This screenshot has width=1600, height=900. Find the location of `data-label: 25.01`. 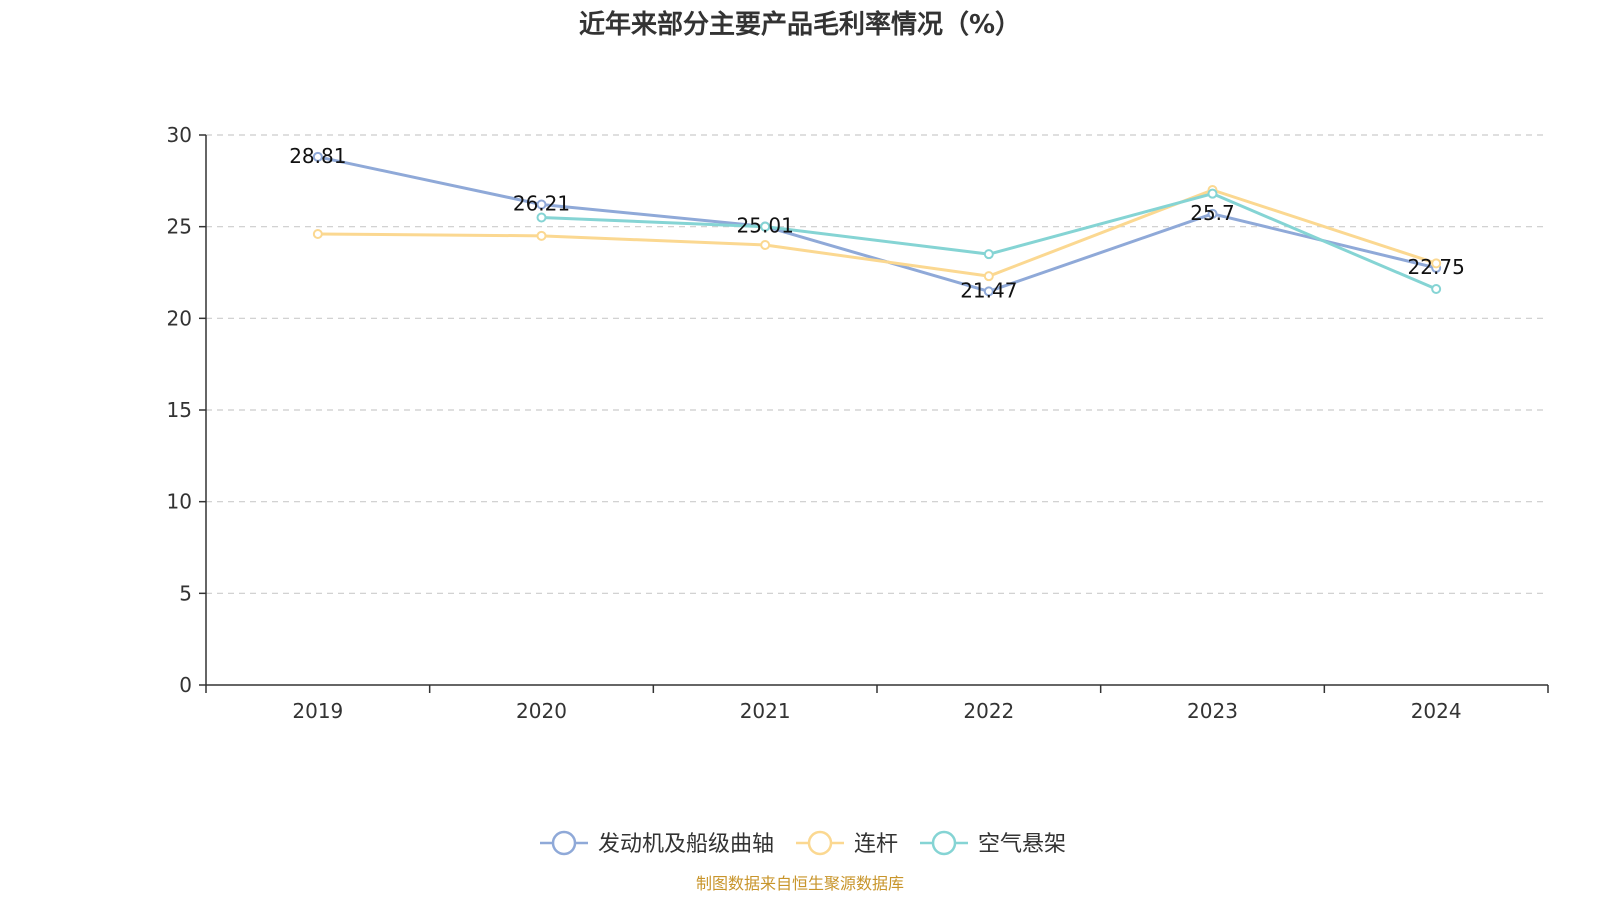

data-label: 25.01 is located at coordinates (765, 225).